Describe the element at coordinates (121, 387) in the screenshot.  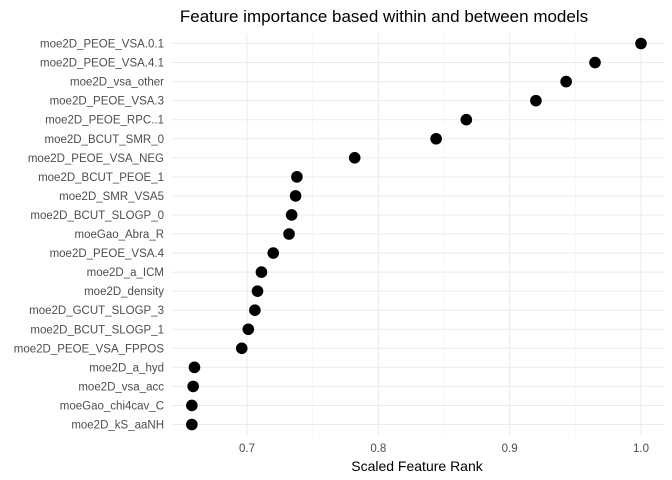
I see `y-tick-label: moe2D_vsa_acc` at that location.